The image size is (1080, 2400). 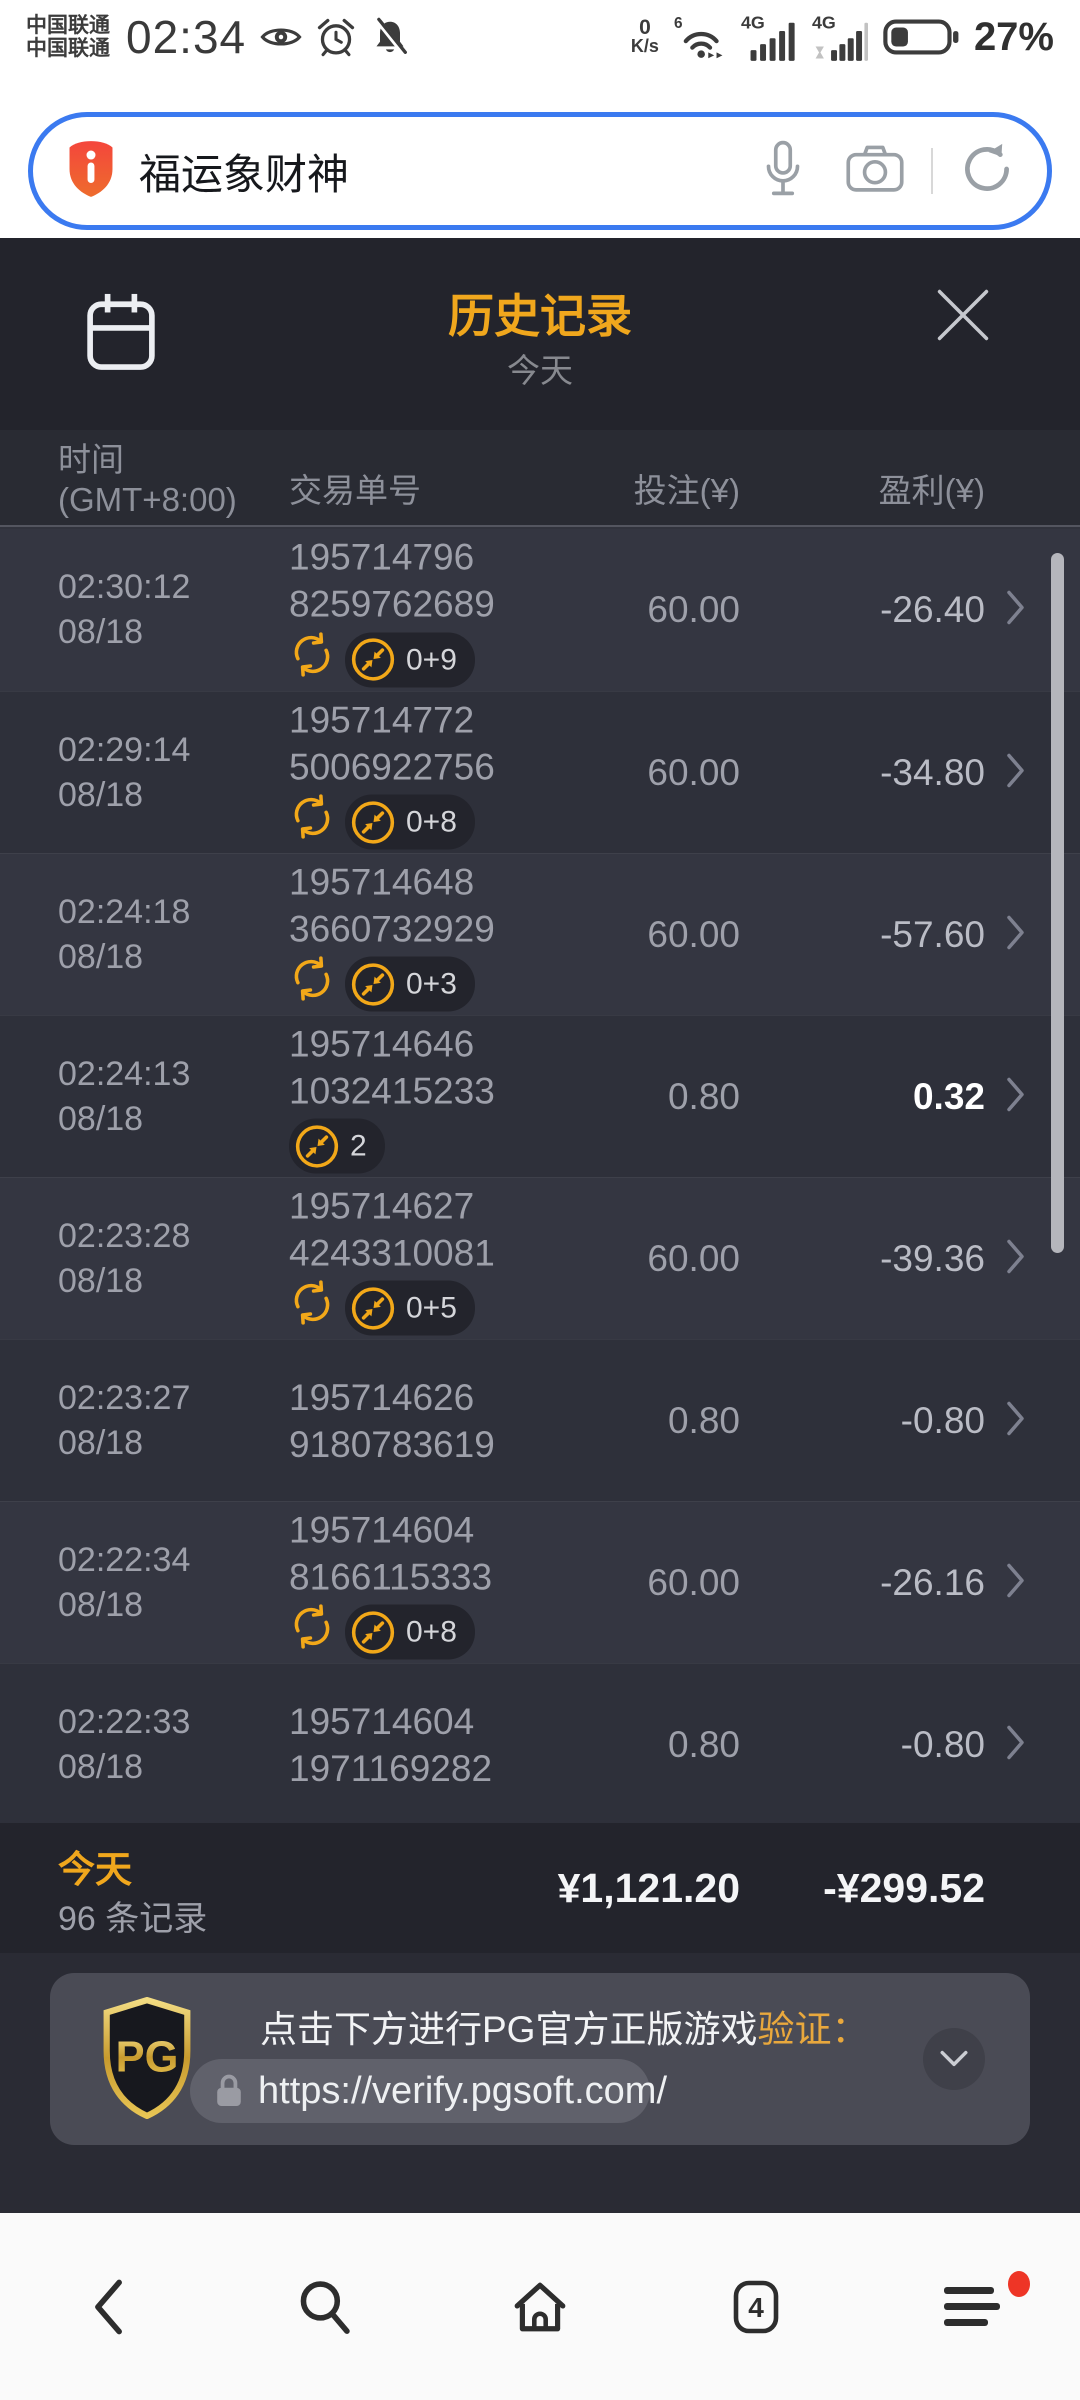 What do you see at coordinates (686, 490) in the screenshot?
I see `column-header-bet: 投注(¥)` at bounding box center [686, 490].